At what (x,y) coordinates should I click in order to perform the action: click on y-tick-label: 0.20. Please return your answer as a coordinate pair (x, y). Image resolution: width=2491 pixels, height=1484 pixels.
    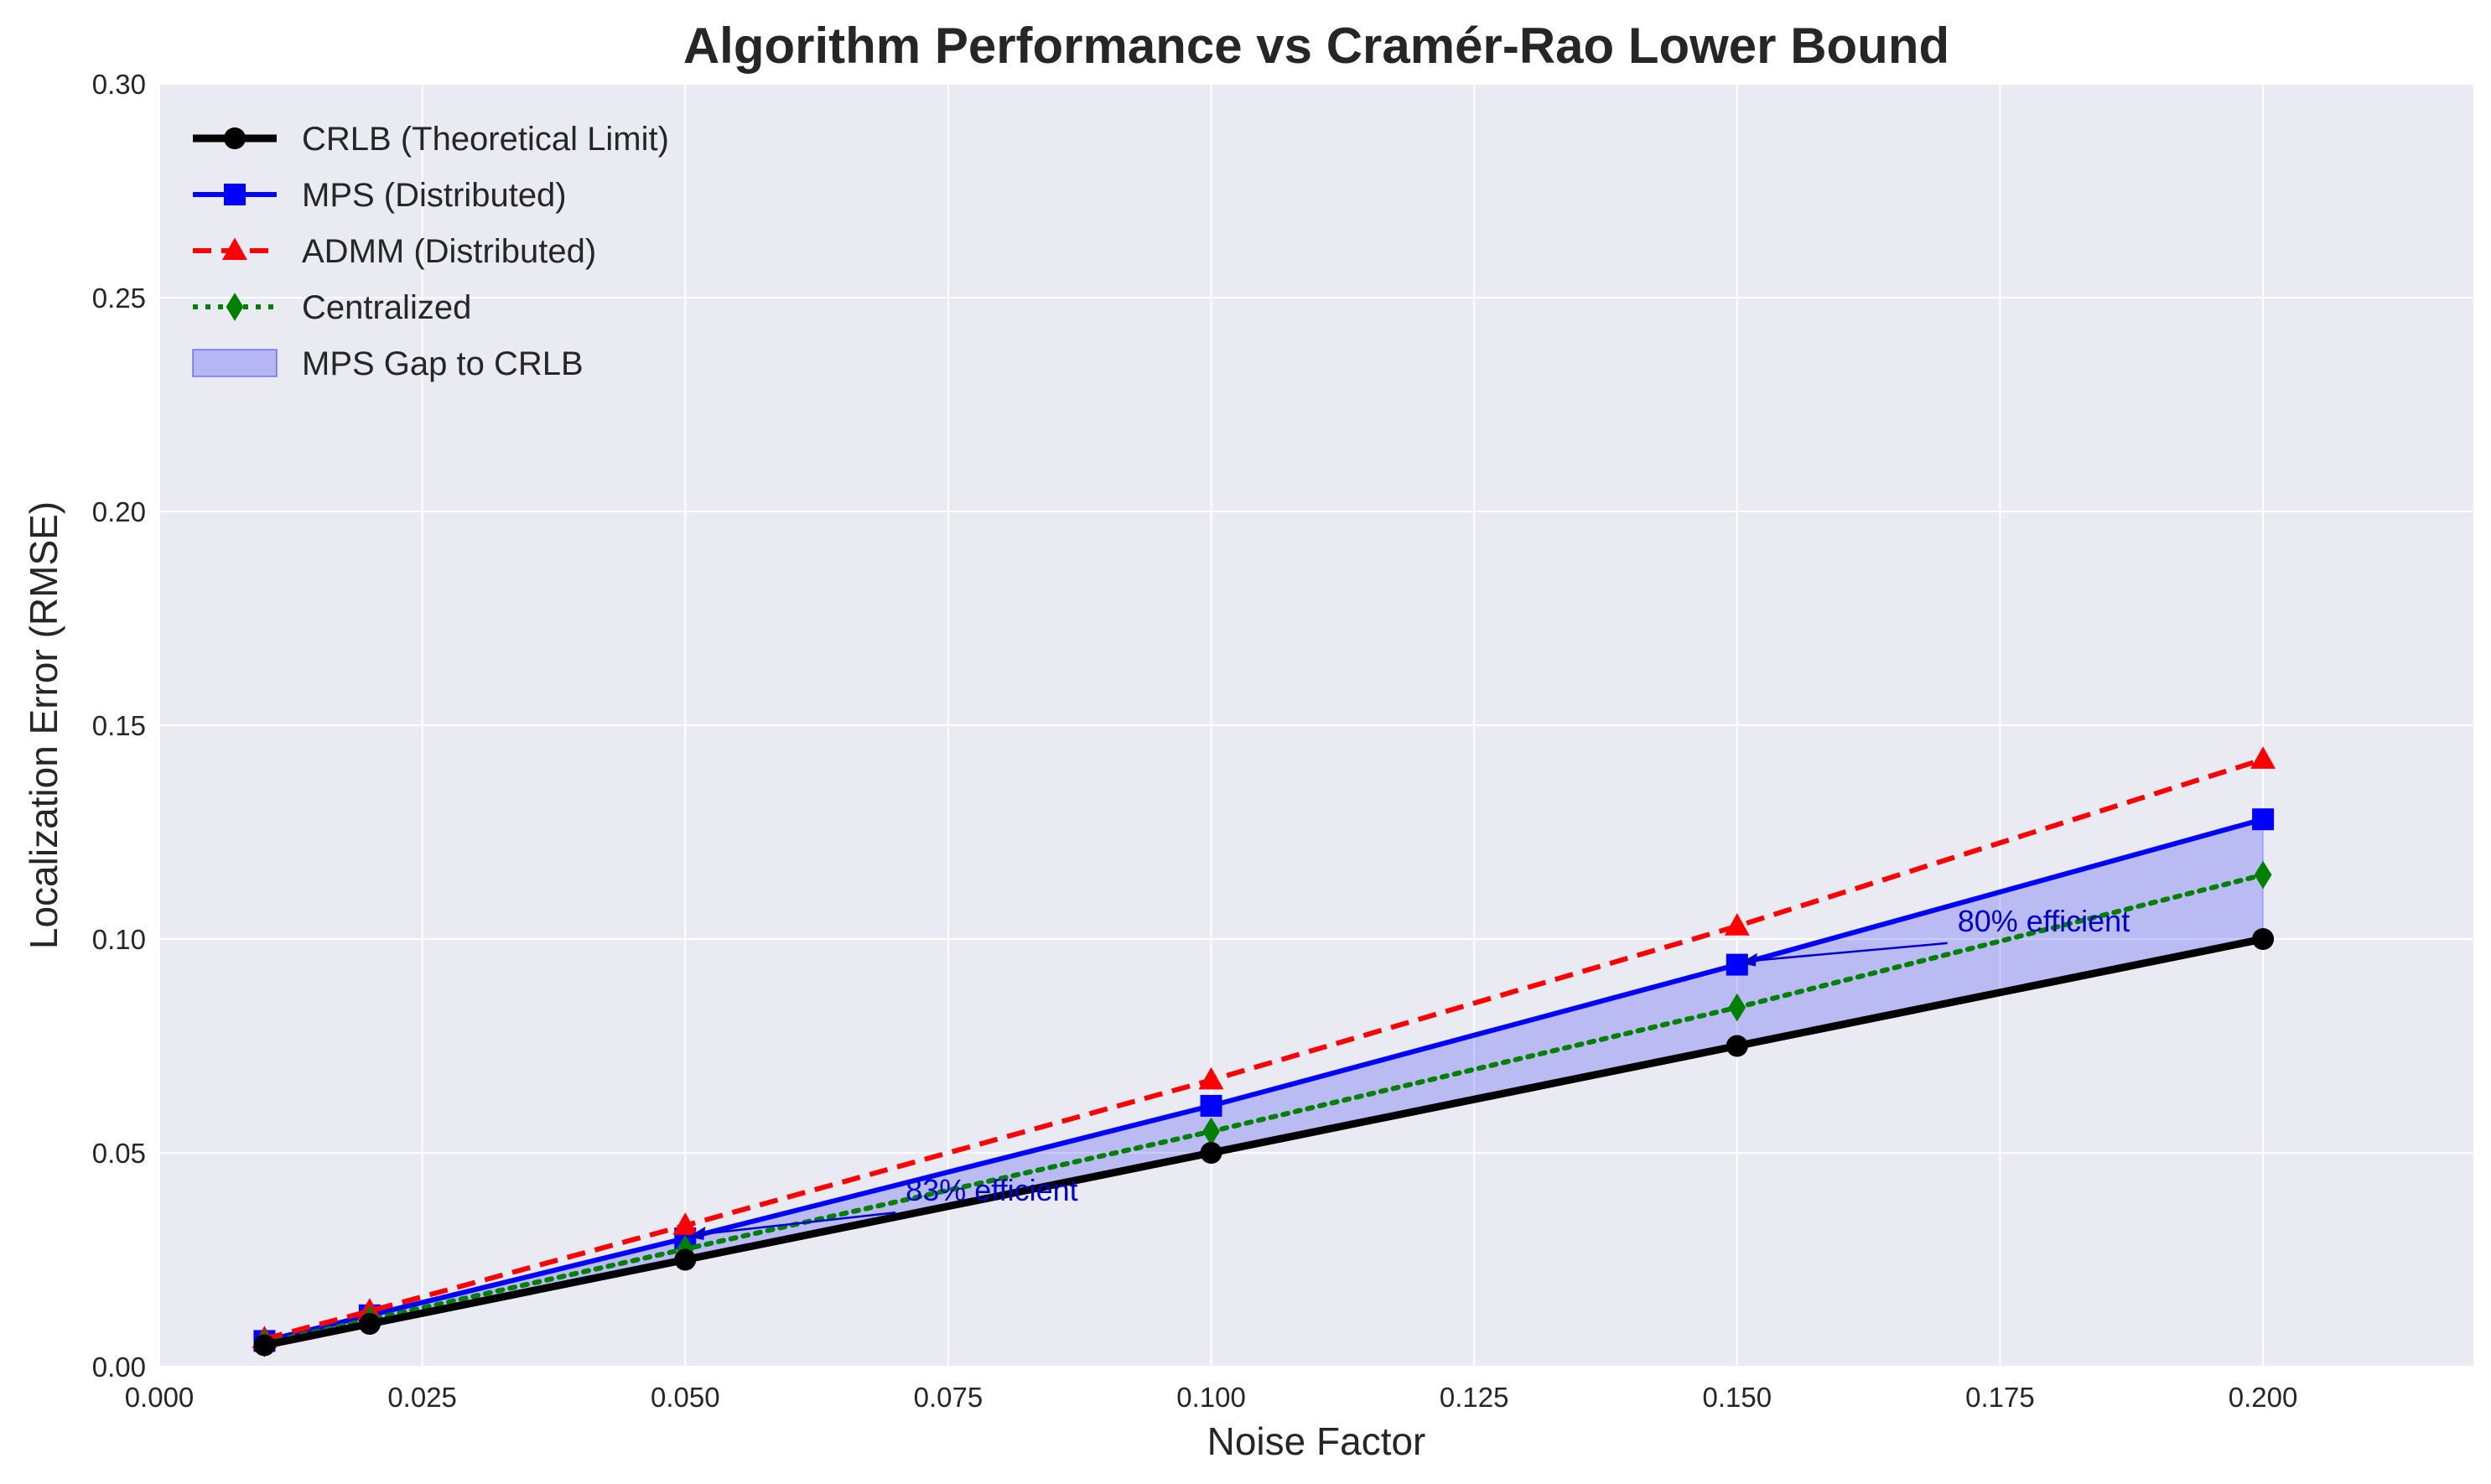
    Looking at the image, I should click on (119, 511).